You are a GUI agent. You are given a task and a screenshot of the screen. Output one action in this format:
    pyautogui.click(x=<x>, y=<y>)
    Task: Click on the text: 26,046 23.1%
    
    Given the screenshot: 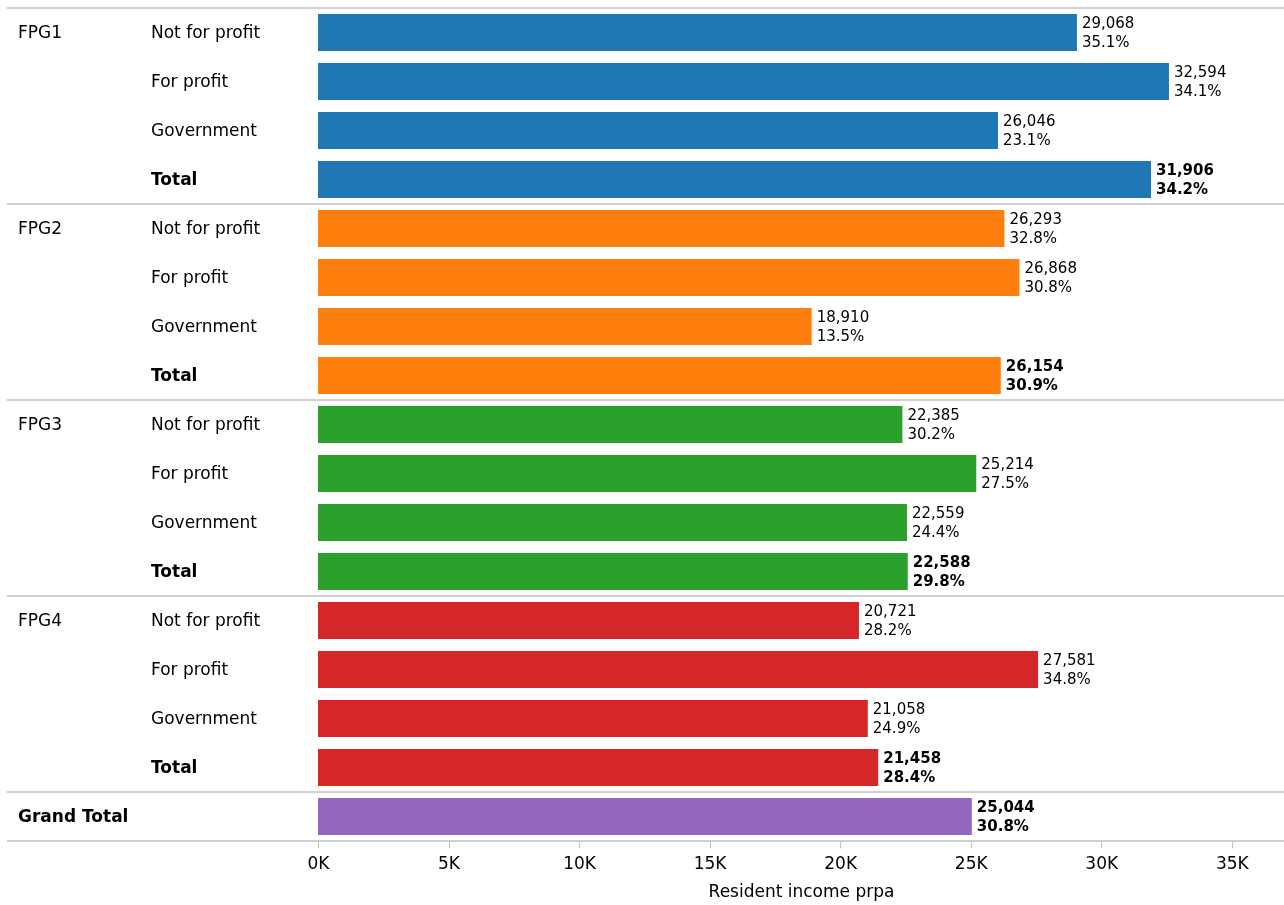 What is the action you would take?
    pyautogui.click(x=1029, y=130)
    